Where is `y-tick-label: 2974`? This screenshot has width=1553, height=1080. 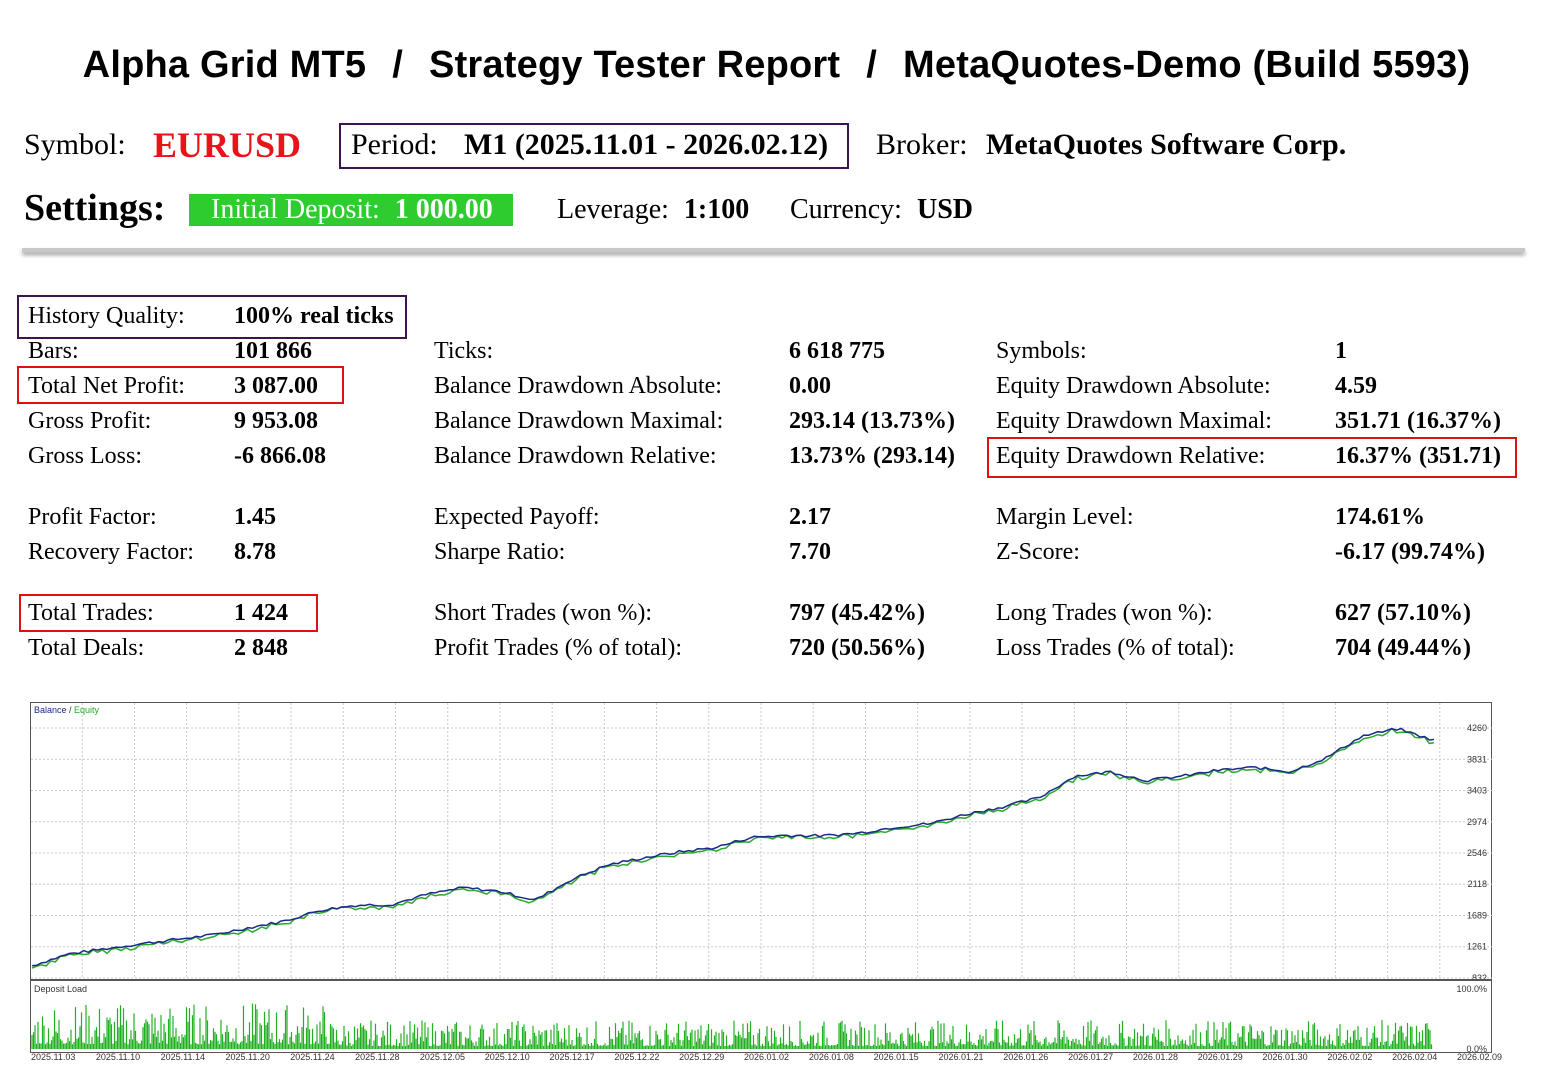
y-tick-label: 2974 is located at coordinates (1477, 822).